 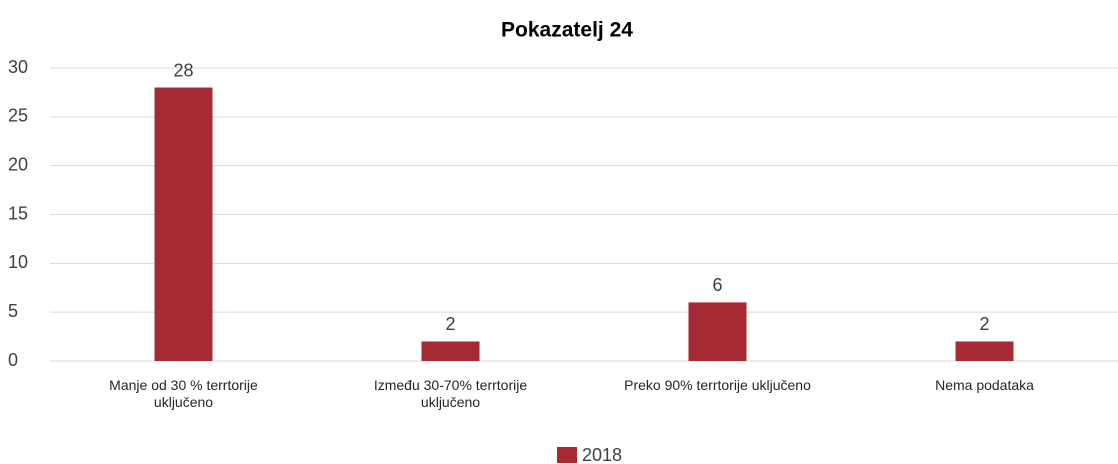 What do you see at coordinates (450, 393) in the screenshot?
I see `x-tick-label: Između 30-70% terrtorije uključeno` at bounding box center [450, 393].